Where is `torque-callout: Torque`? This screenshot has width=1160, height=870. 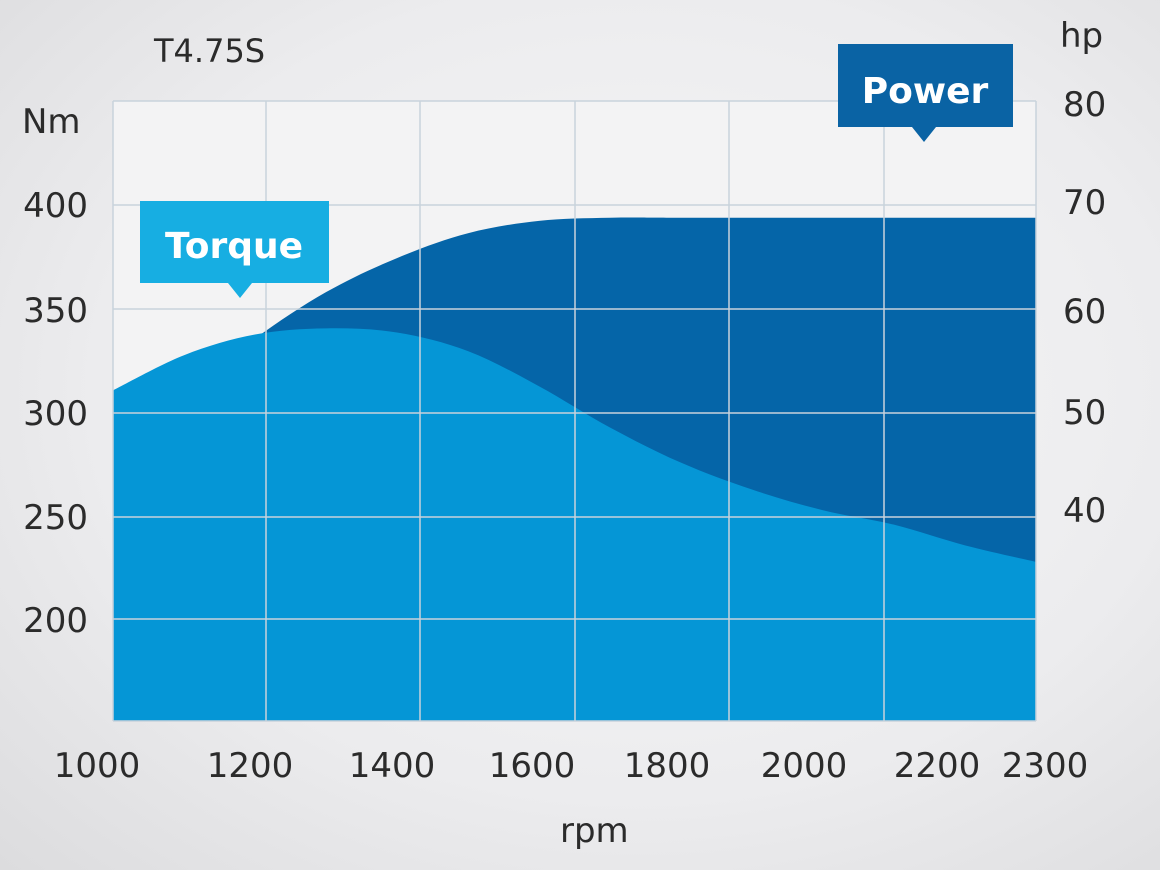 torque-callout: Torque is located at coordinates (234, 249).